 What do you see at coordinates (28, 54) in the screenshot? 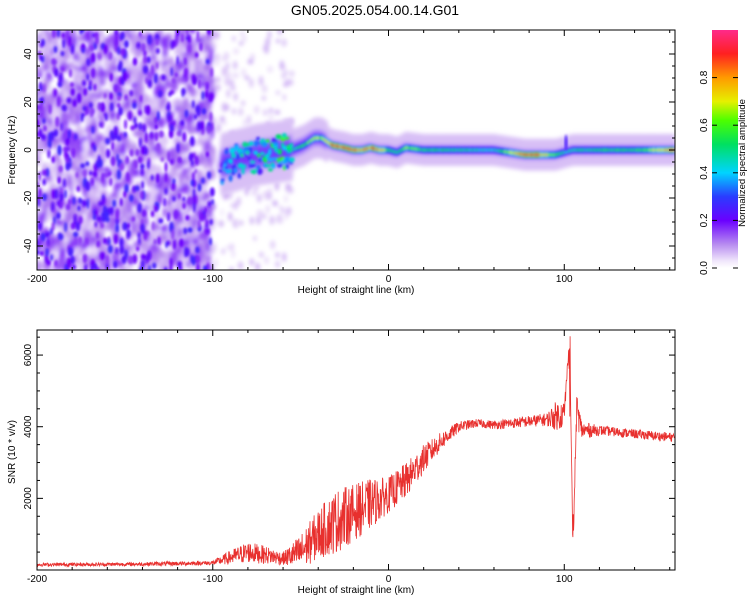
I see `y-tick-label: 40` at bounding box center [28, 54].